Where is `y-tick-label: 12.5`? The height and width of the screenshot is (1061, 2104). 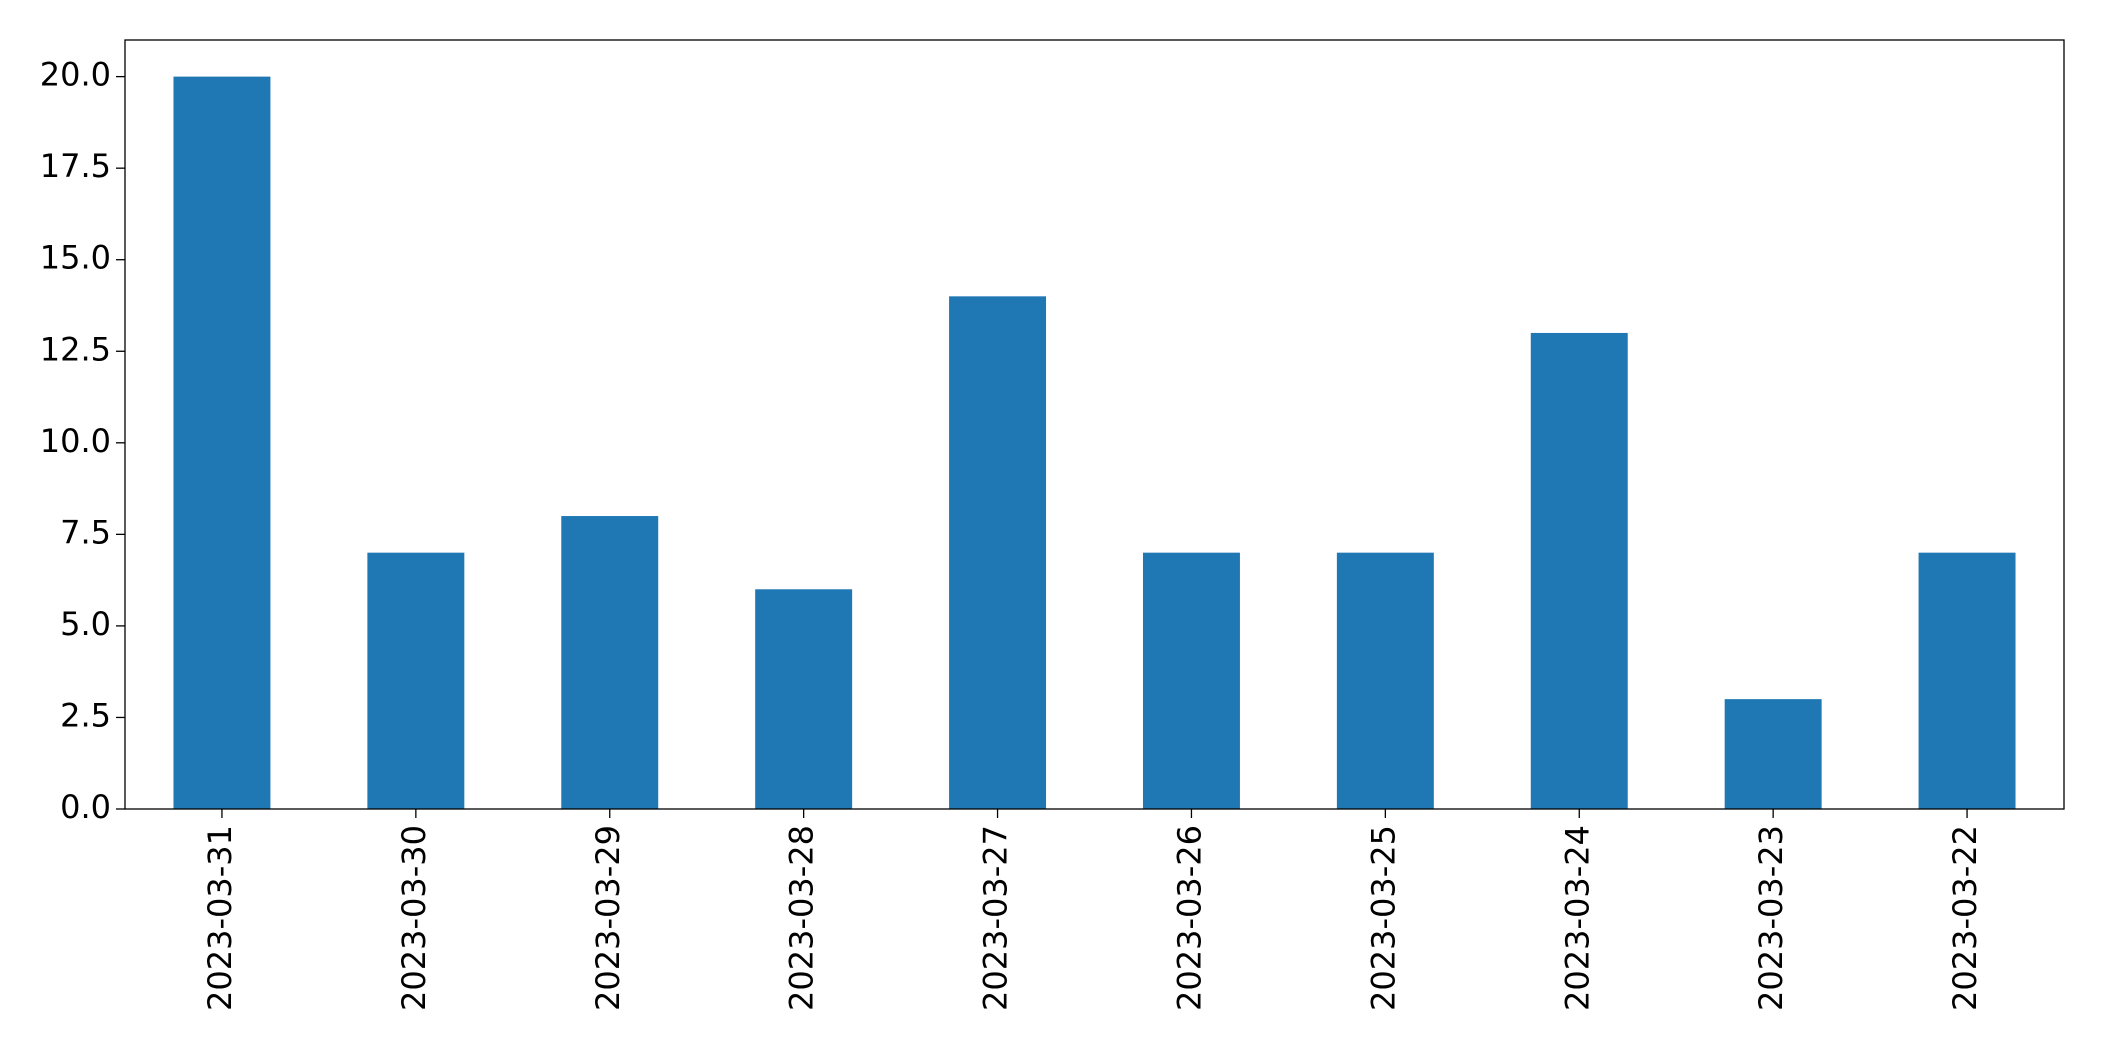 y-tick-label: 12.5 is located at coordinates (75, 349).